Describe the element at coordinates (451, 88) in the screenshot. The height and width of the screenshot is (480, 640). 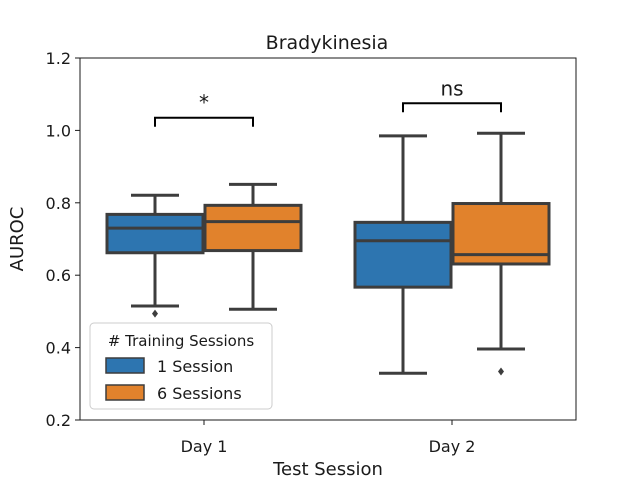
I see `significance-label: ns` at that location.